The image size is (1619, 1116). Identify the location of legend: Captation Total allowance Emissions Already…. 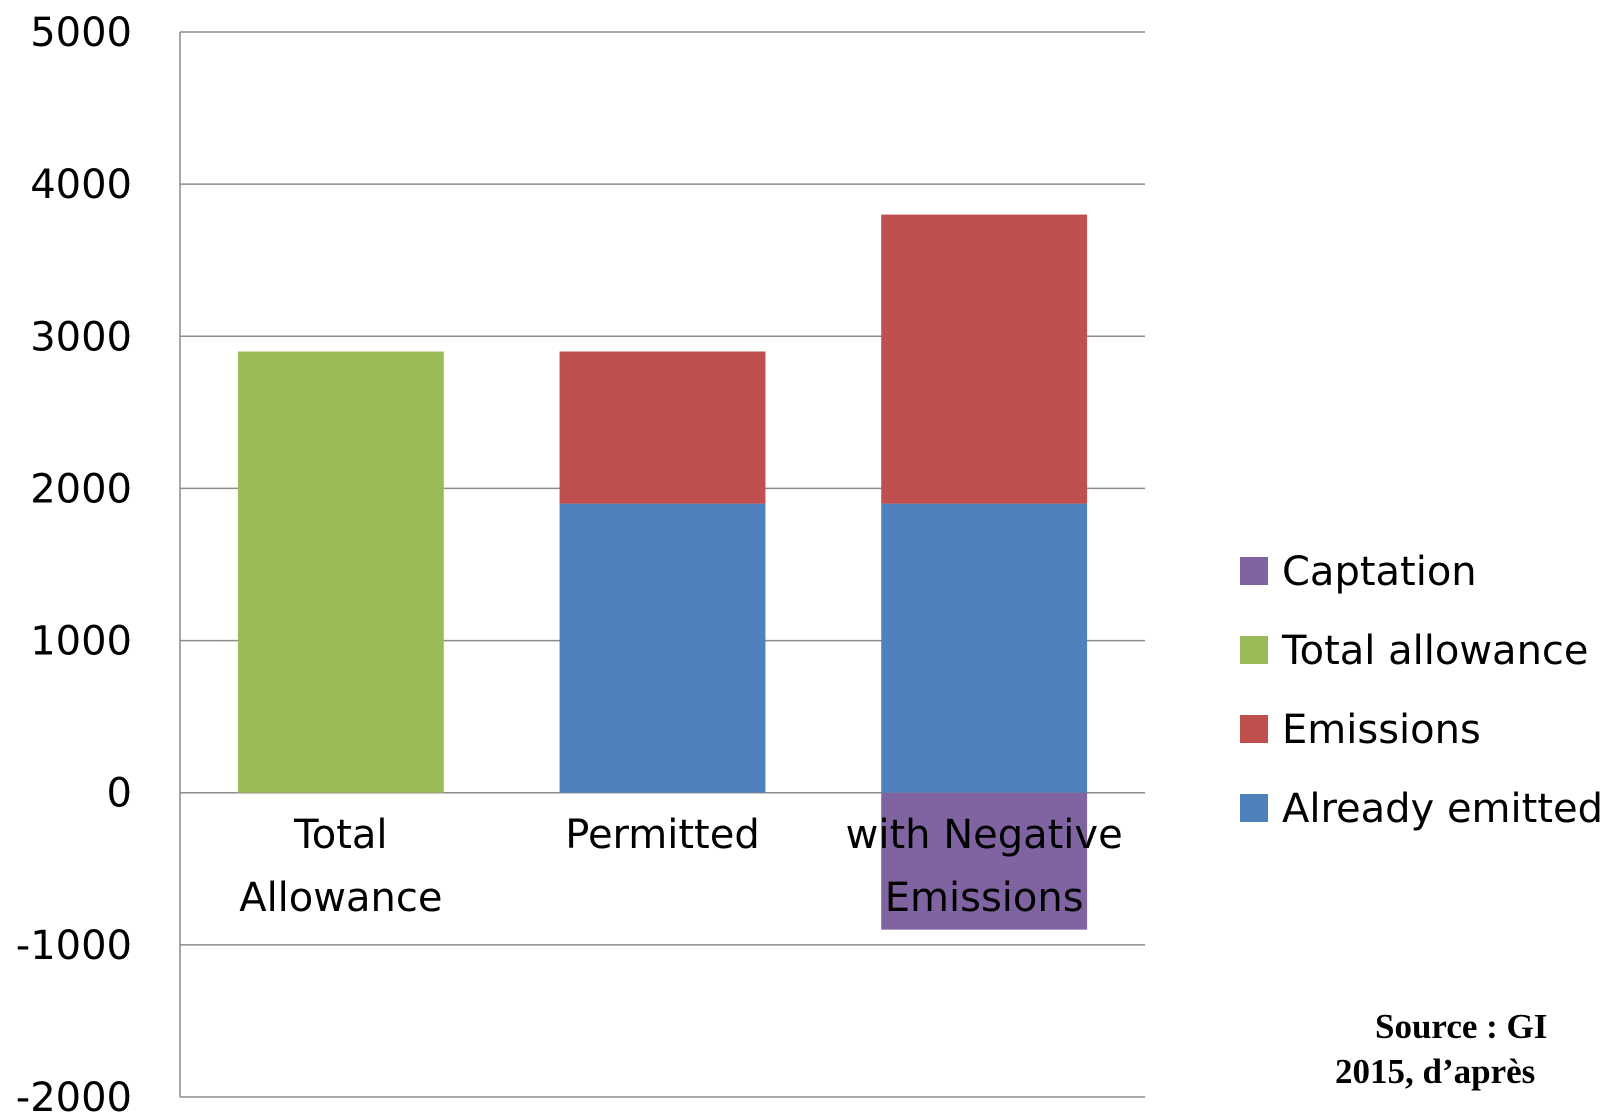
(1421, 690).